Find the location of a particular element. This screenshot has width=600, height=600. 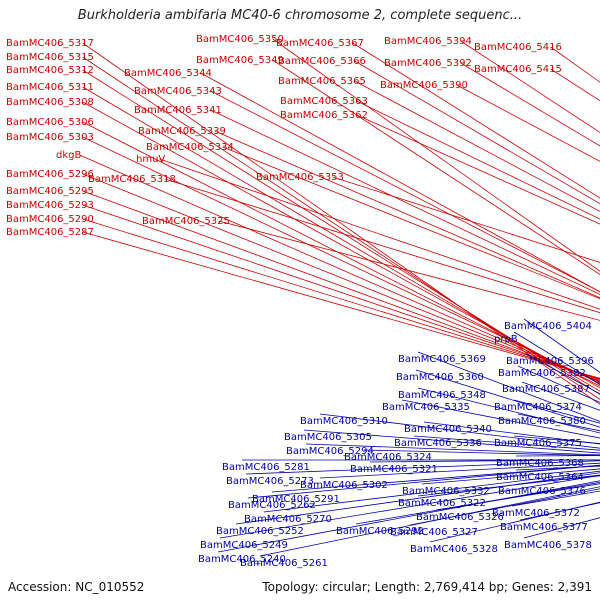

reverse-gene-label: BamMC406_5368 is located at coordinates (540, 463).